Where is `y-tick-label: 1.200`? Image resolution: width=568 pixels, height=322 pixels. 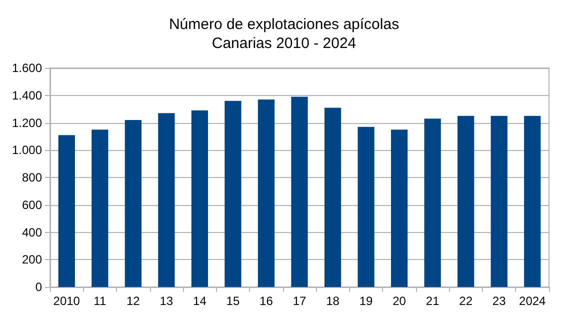 y-tick-label: 1.200 is located at coordinates (27, 123).